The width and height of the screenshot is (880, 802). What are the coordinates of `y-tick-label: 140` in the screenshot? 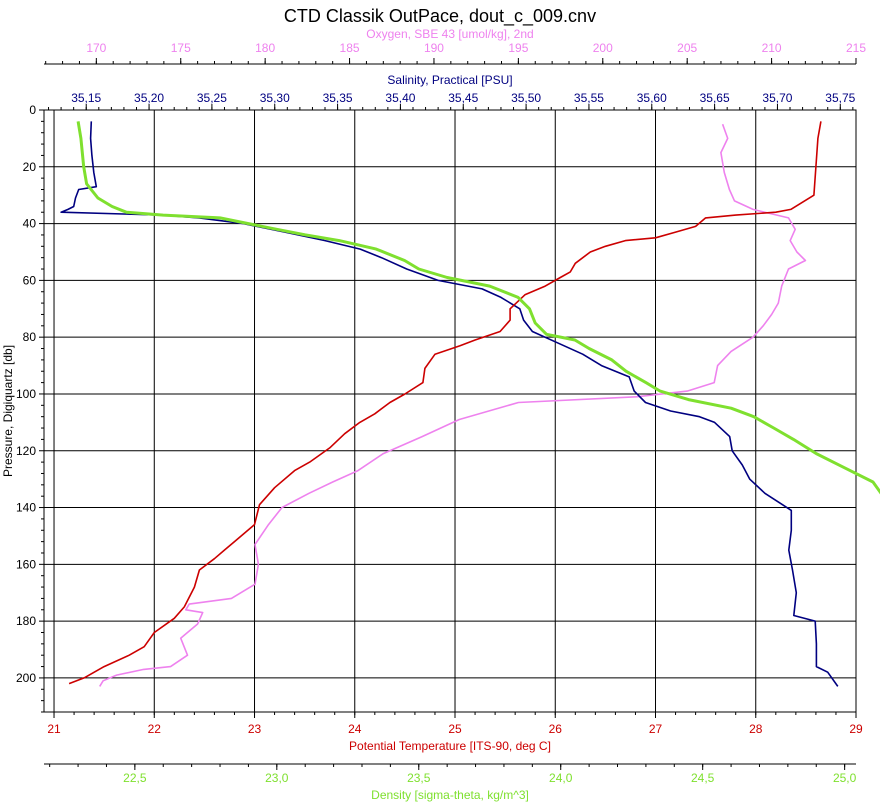 It's located at (26, 508).